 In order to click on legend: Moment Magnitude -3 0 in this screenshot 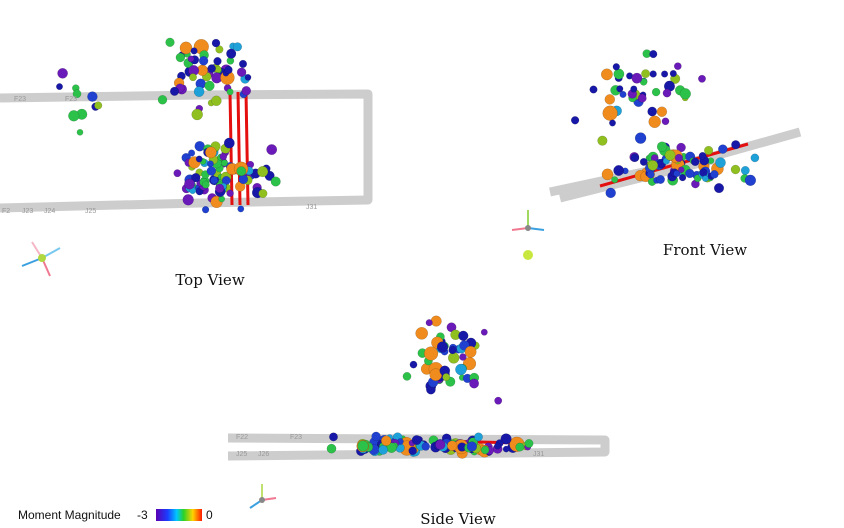, I will do `click(115, 515)`.